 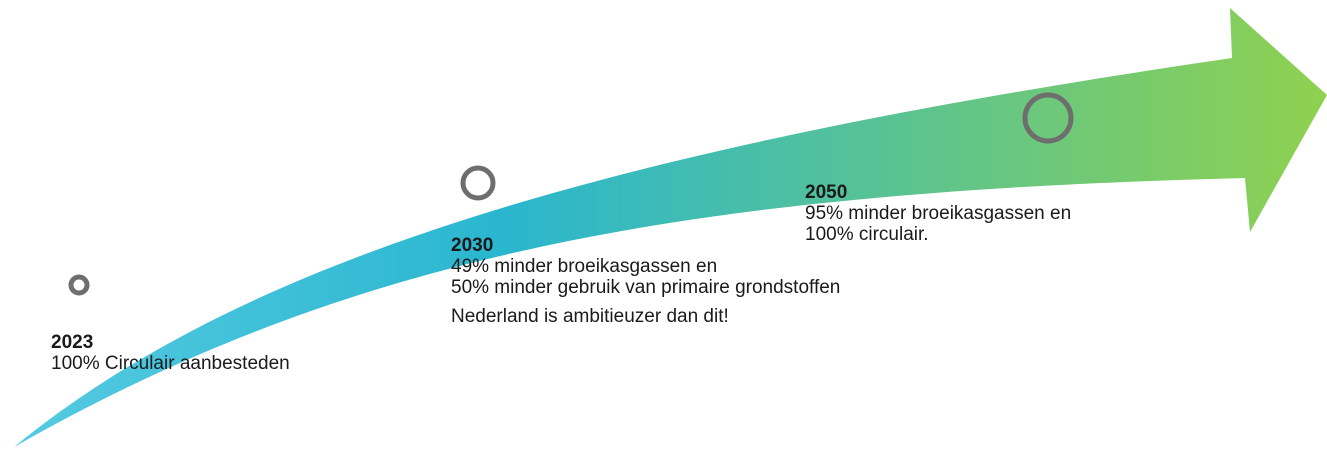 What do you see at coordinates (1048, 118) in the screenshot?
I see `milestone-marker-2050` at bounding box center [1048, 118].